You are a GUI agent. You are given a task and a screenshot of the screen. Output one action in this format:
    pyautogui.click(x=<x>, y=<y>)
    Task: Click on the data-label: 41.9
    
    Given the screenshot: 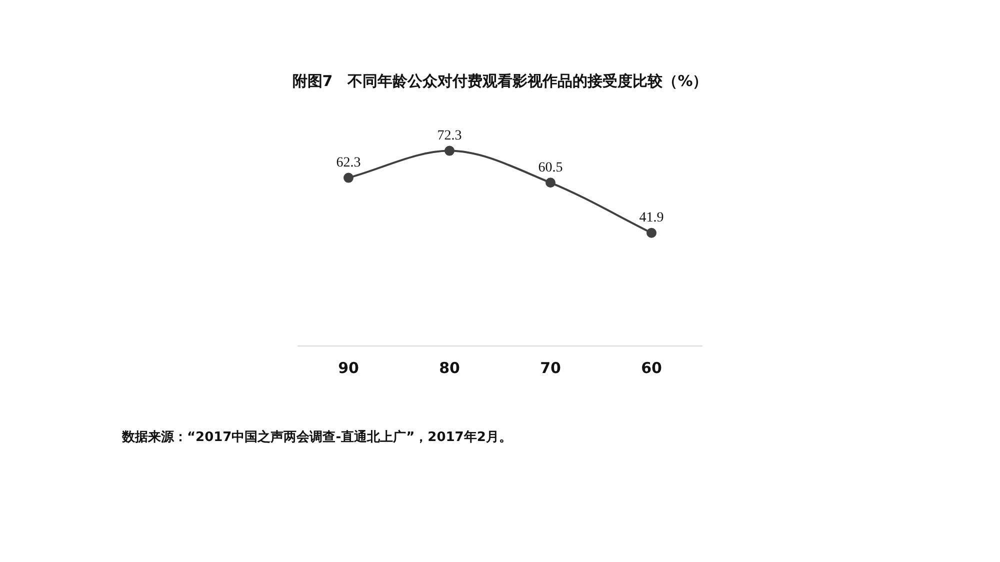 What is the action you would take?
    pyautogui.click(x=651, y=218)
    